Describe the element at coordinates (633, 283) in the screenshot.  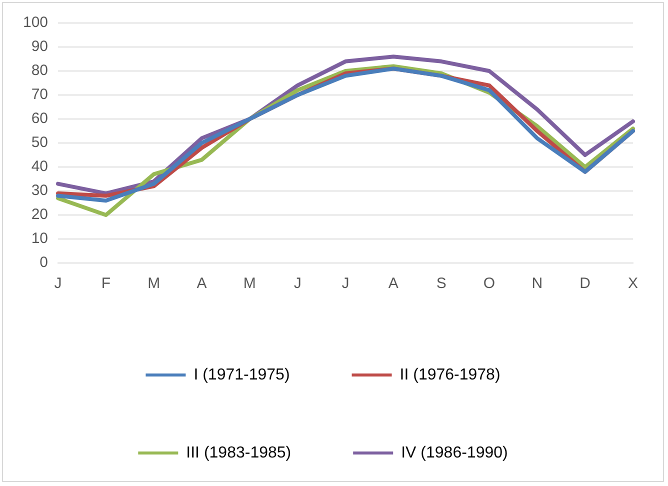
I see `x-tick-label: X` at that location.